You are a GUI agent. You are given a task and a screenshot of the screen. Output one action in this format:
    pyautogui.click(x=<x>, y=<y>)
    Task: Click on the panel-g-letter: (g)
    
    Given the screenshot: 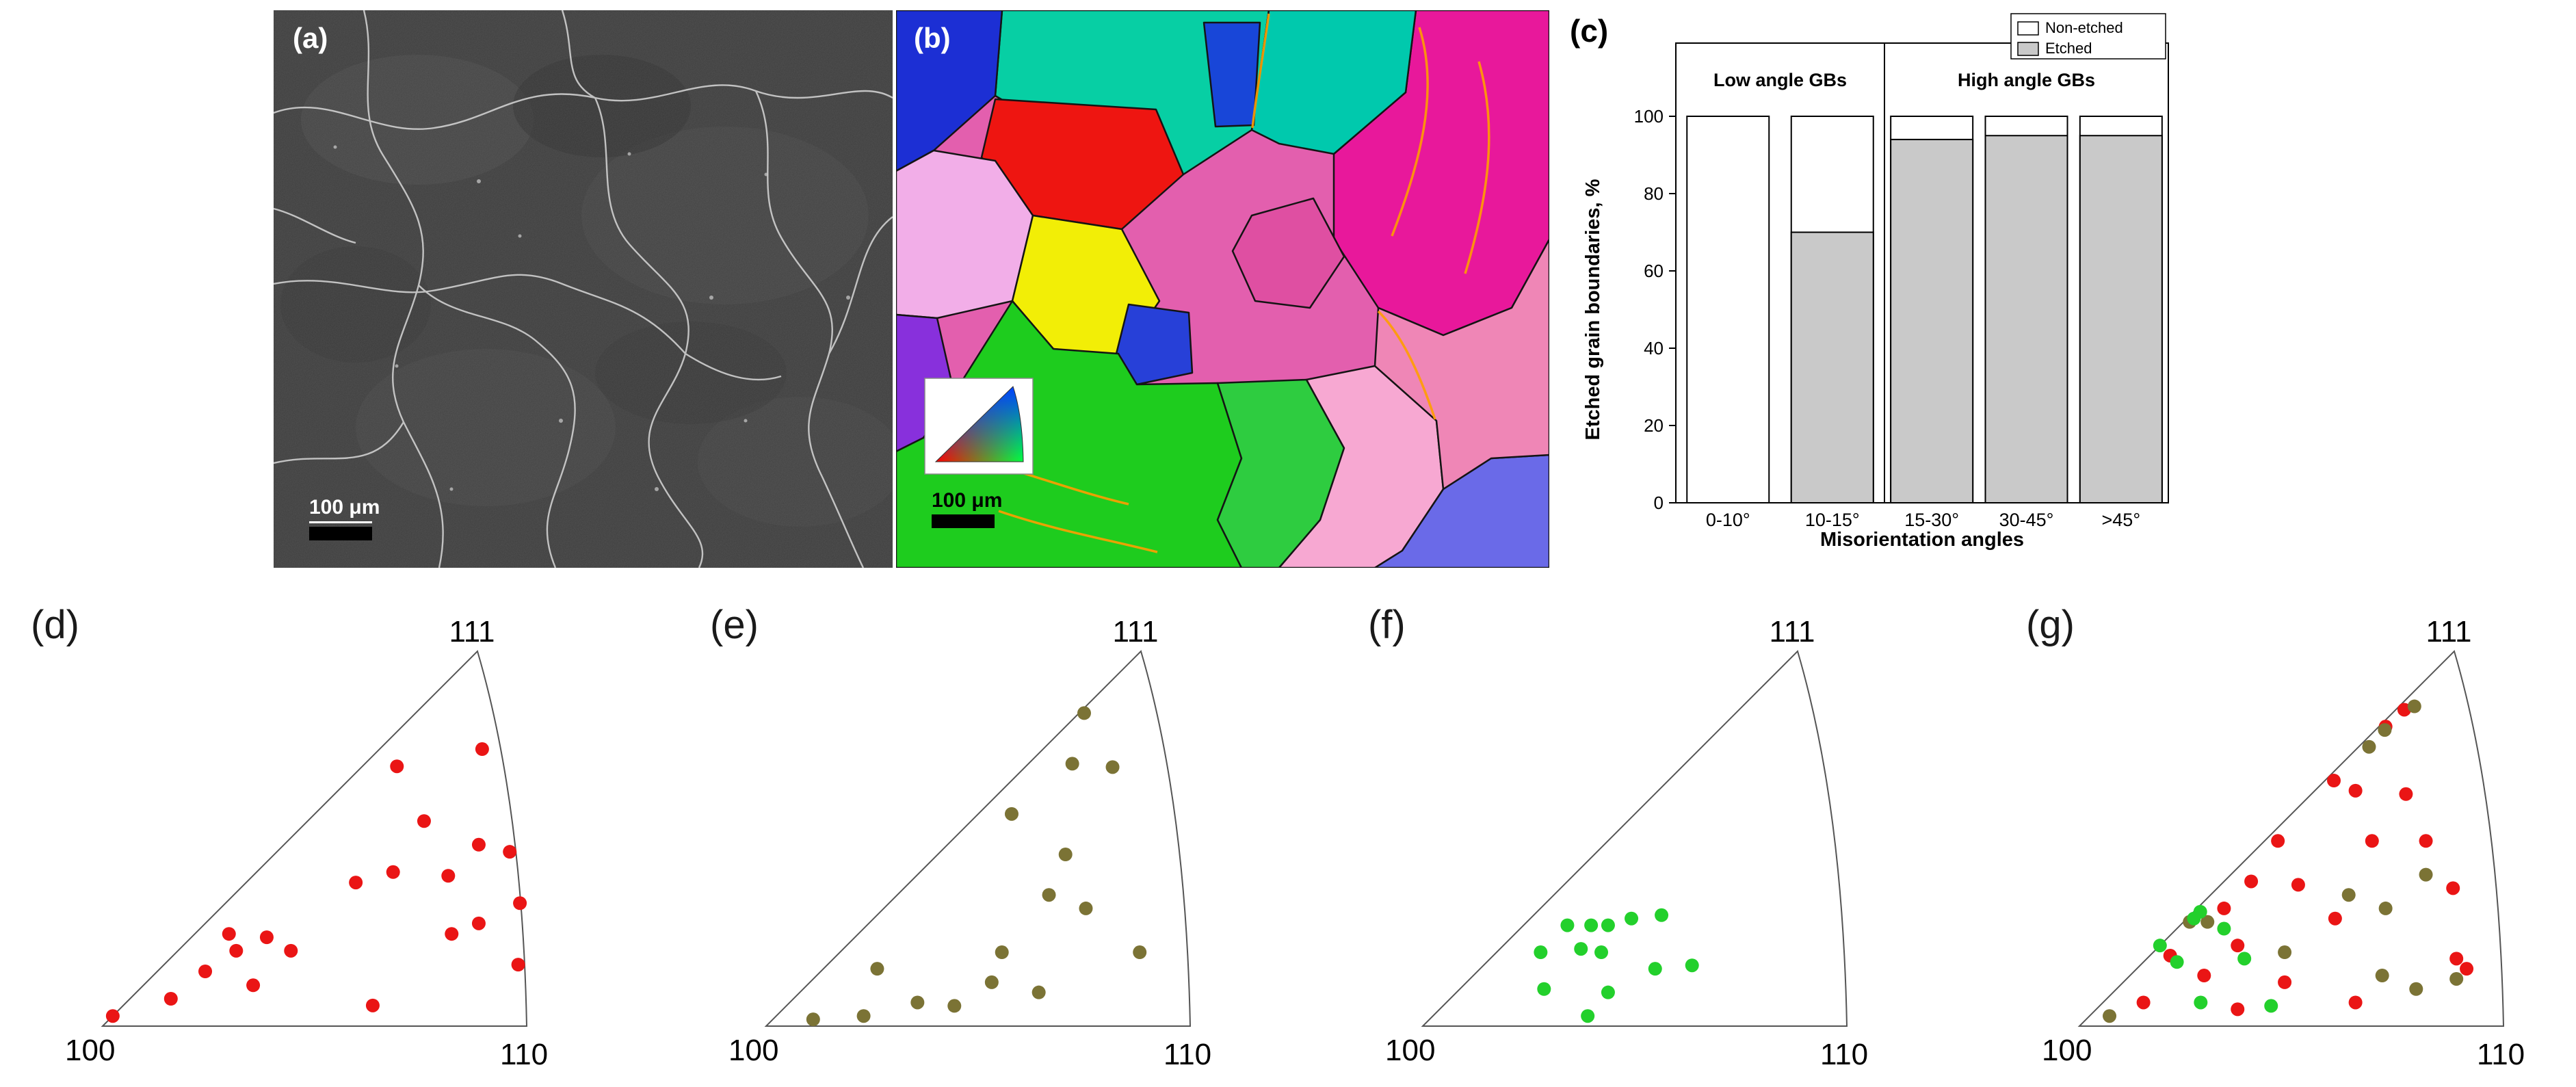 What is the action you would take?
    pyautogui.click(x=2050, y=625)
    